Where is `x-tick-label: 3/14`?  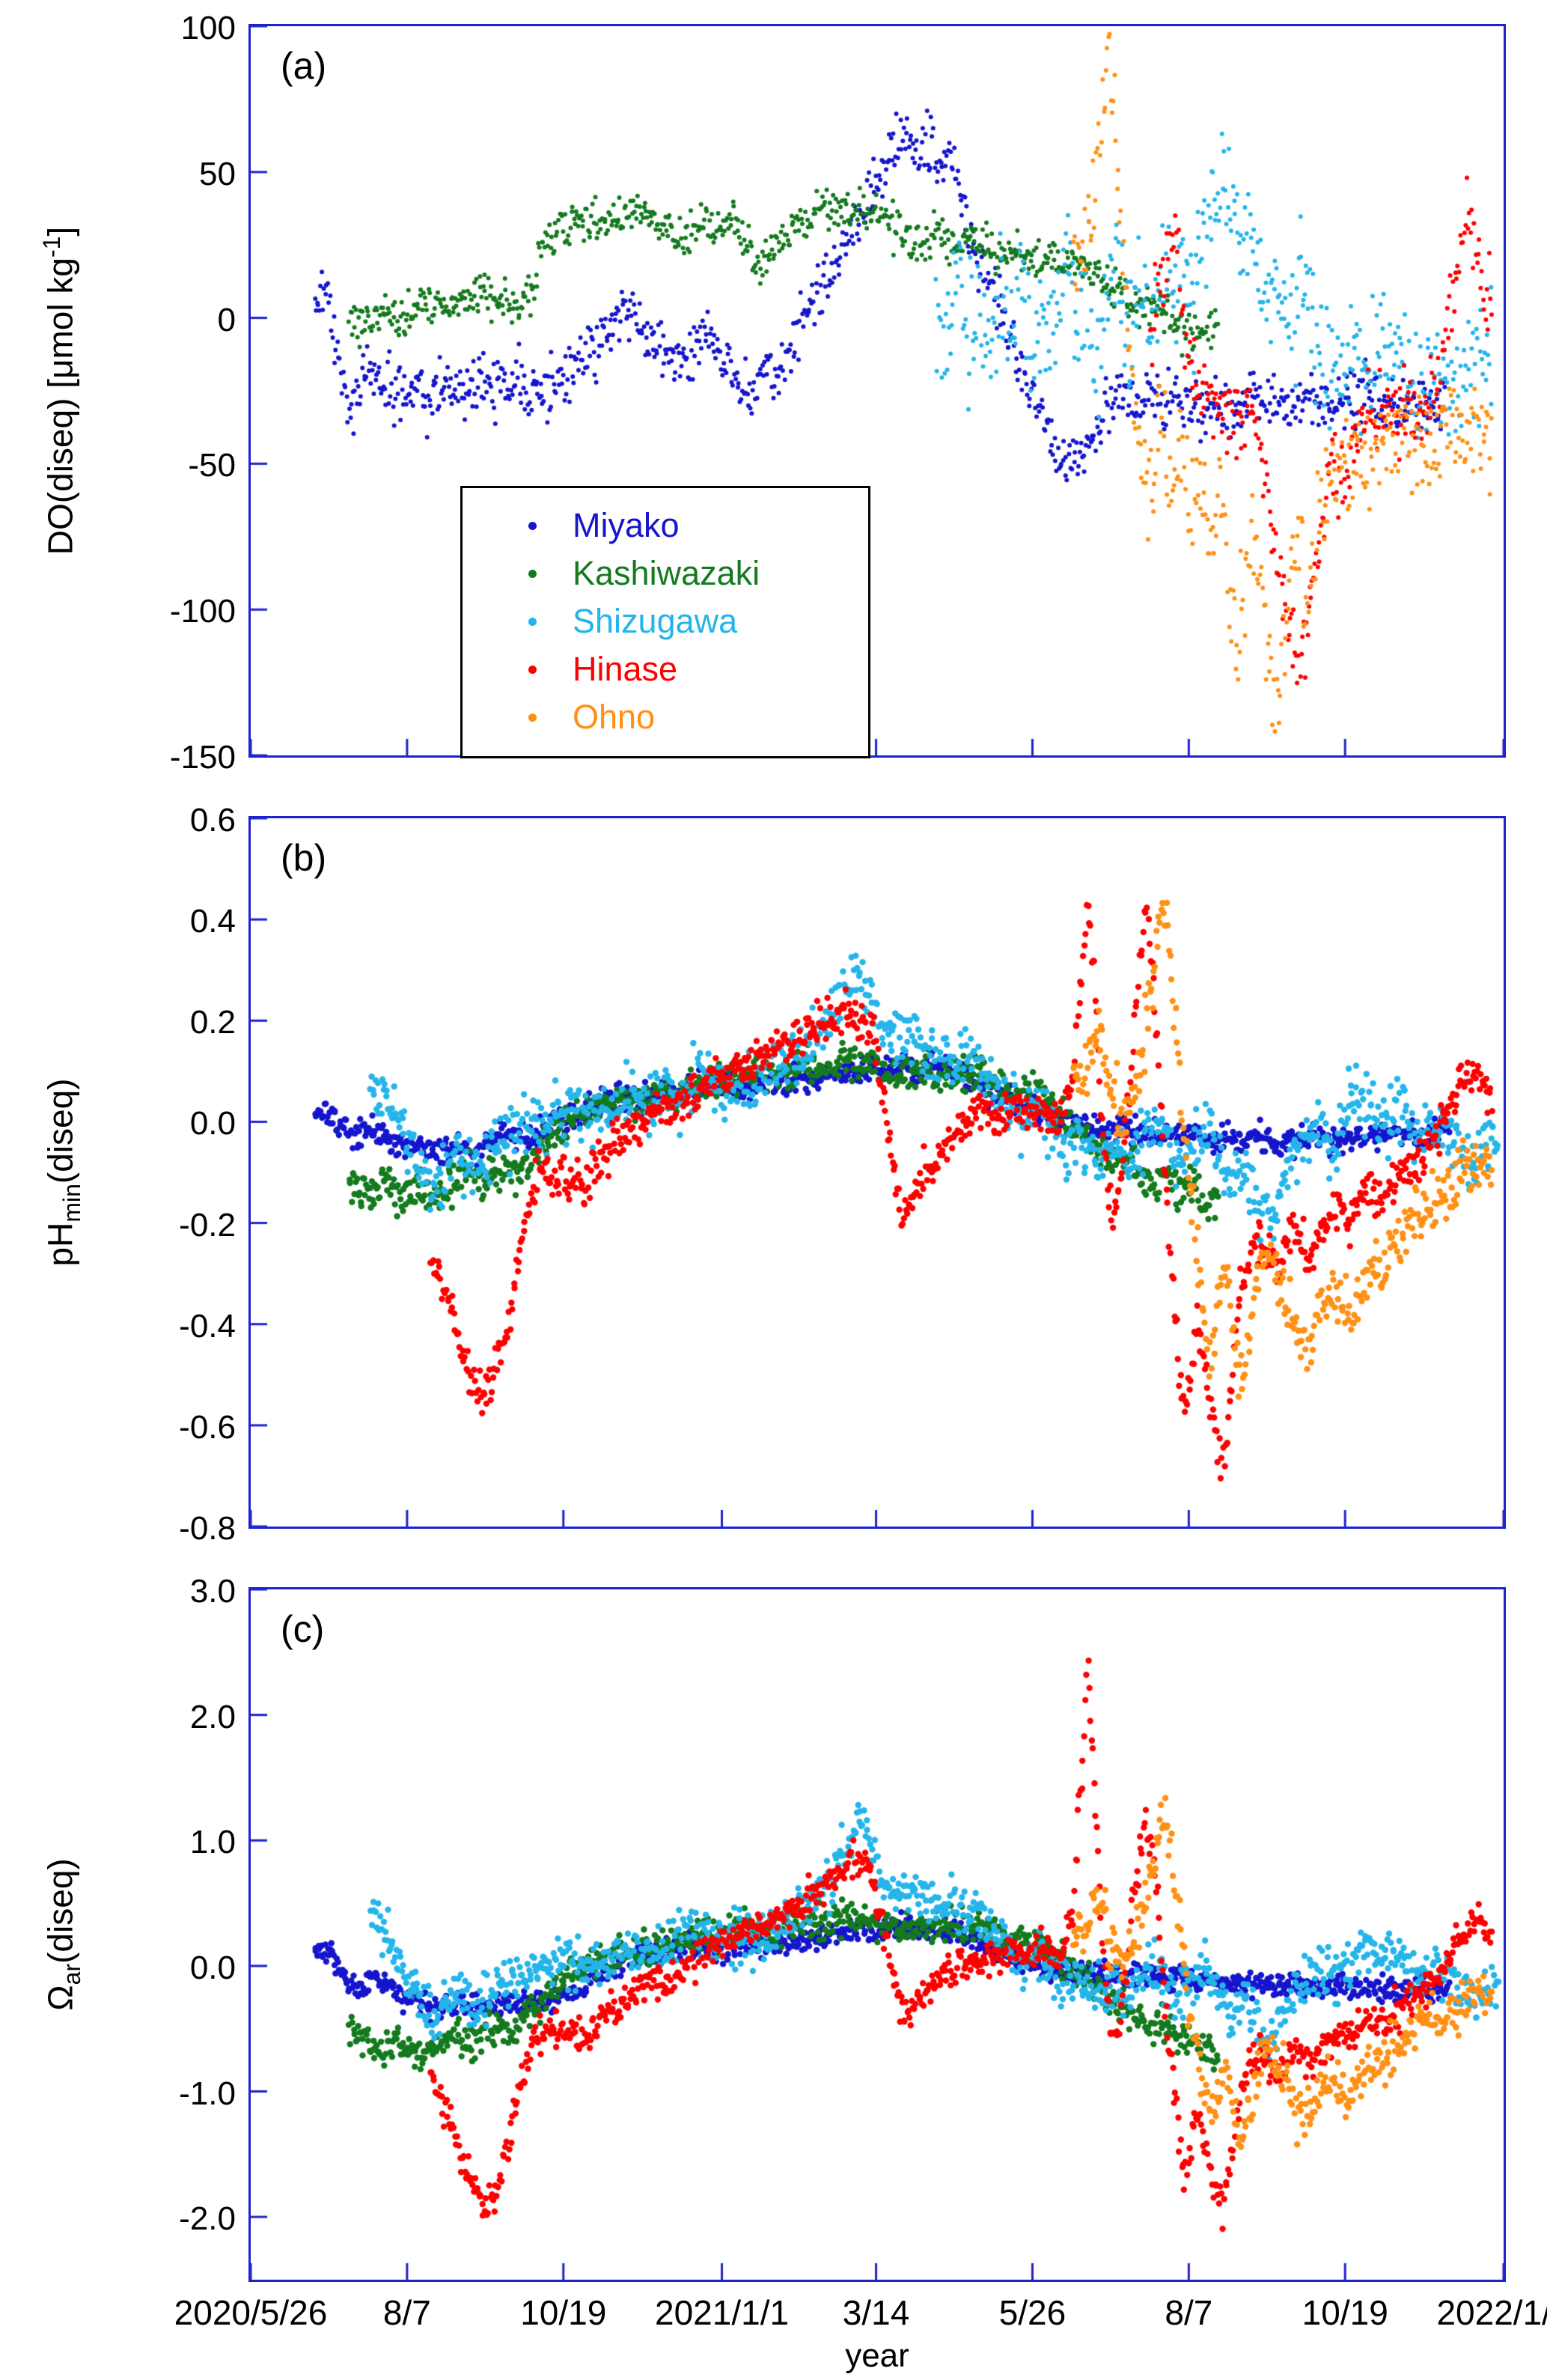 x-tick-label: 3/14 is located at coordinates (876, 2312).